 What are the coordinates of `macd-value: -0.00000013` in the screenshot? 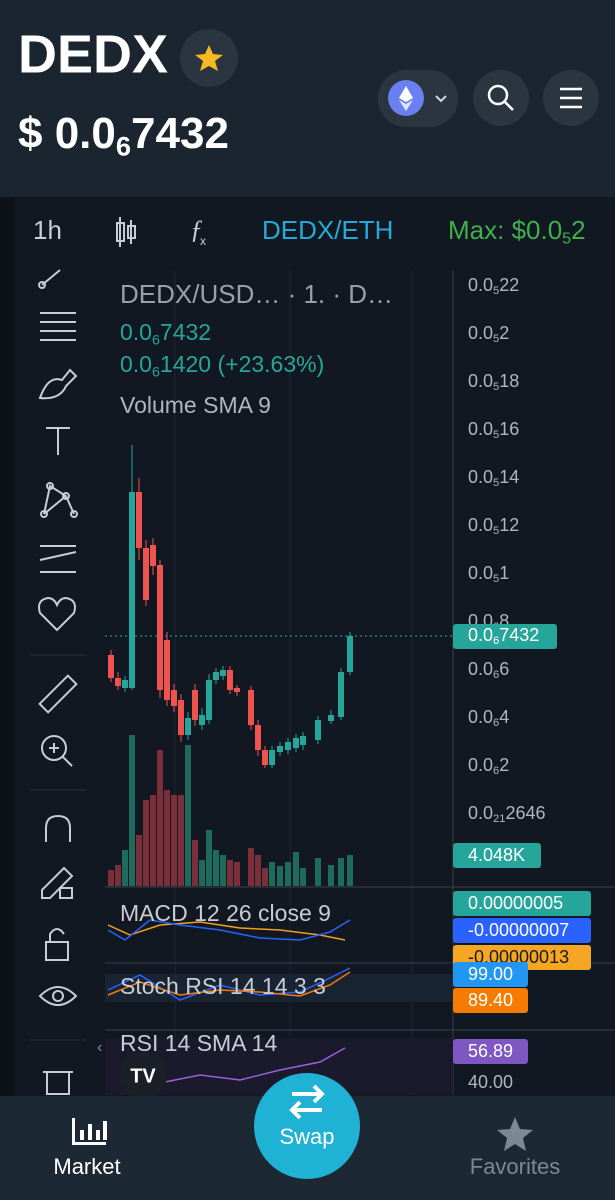 It's located at (518, 957).